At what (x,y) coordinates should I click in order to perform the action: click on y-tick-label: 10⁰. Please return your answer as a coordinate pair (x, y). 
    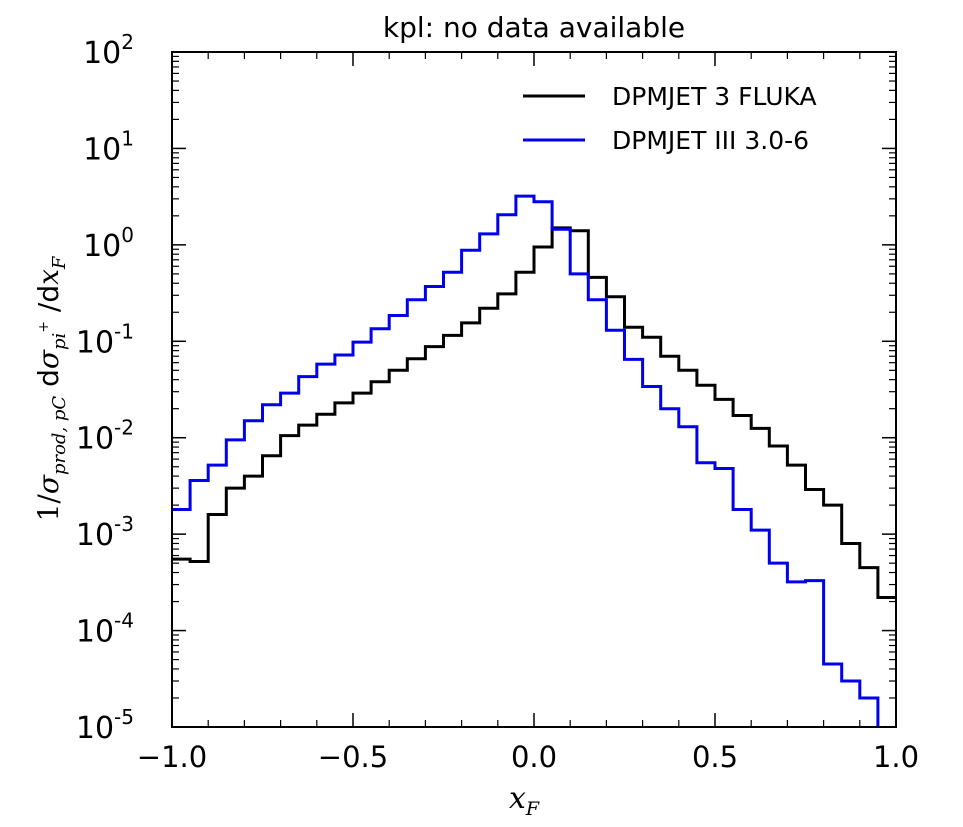
    Looking at the image, I should click on (108, 243).